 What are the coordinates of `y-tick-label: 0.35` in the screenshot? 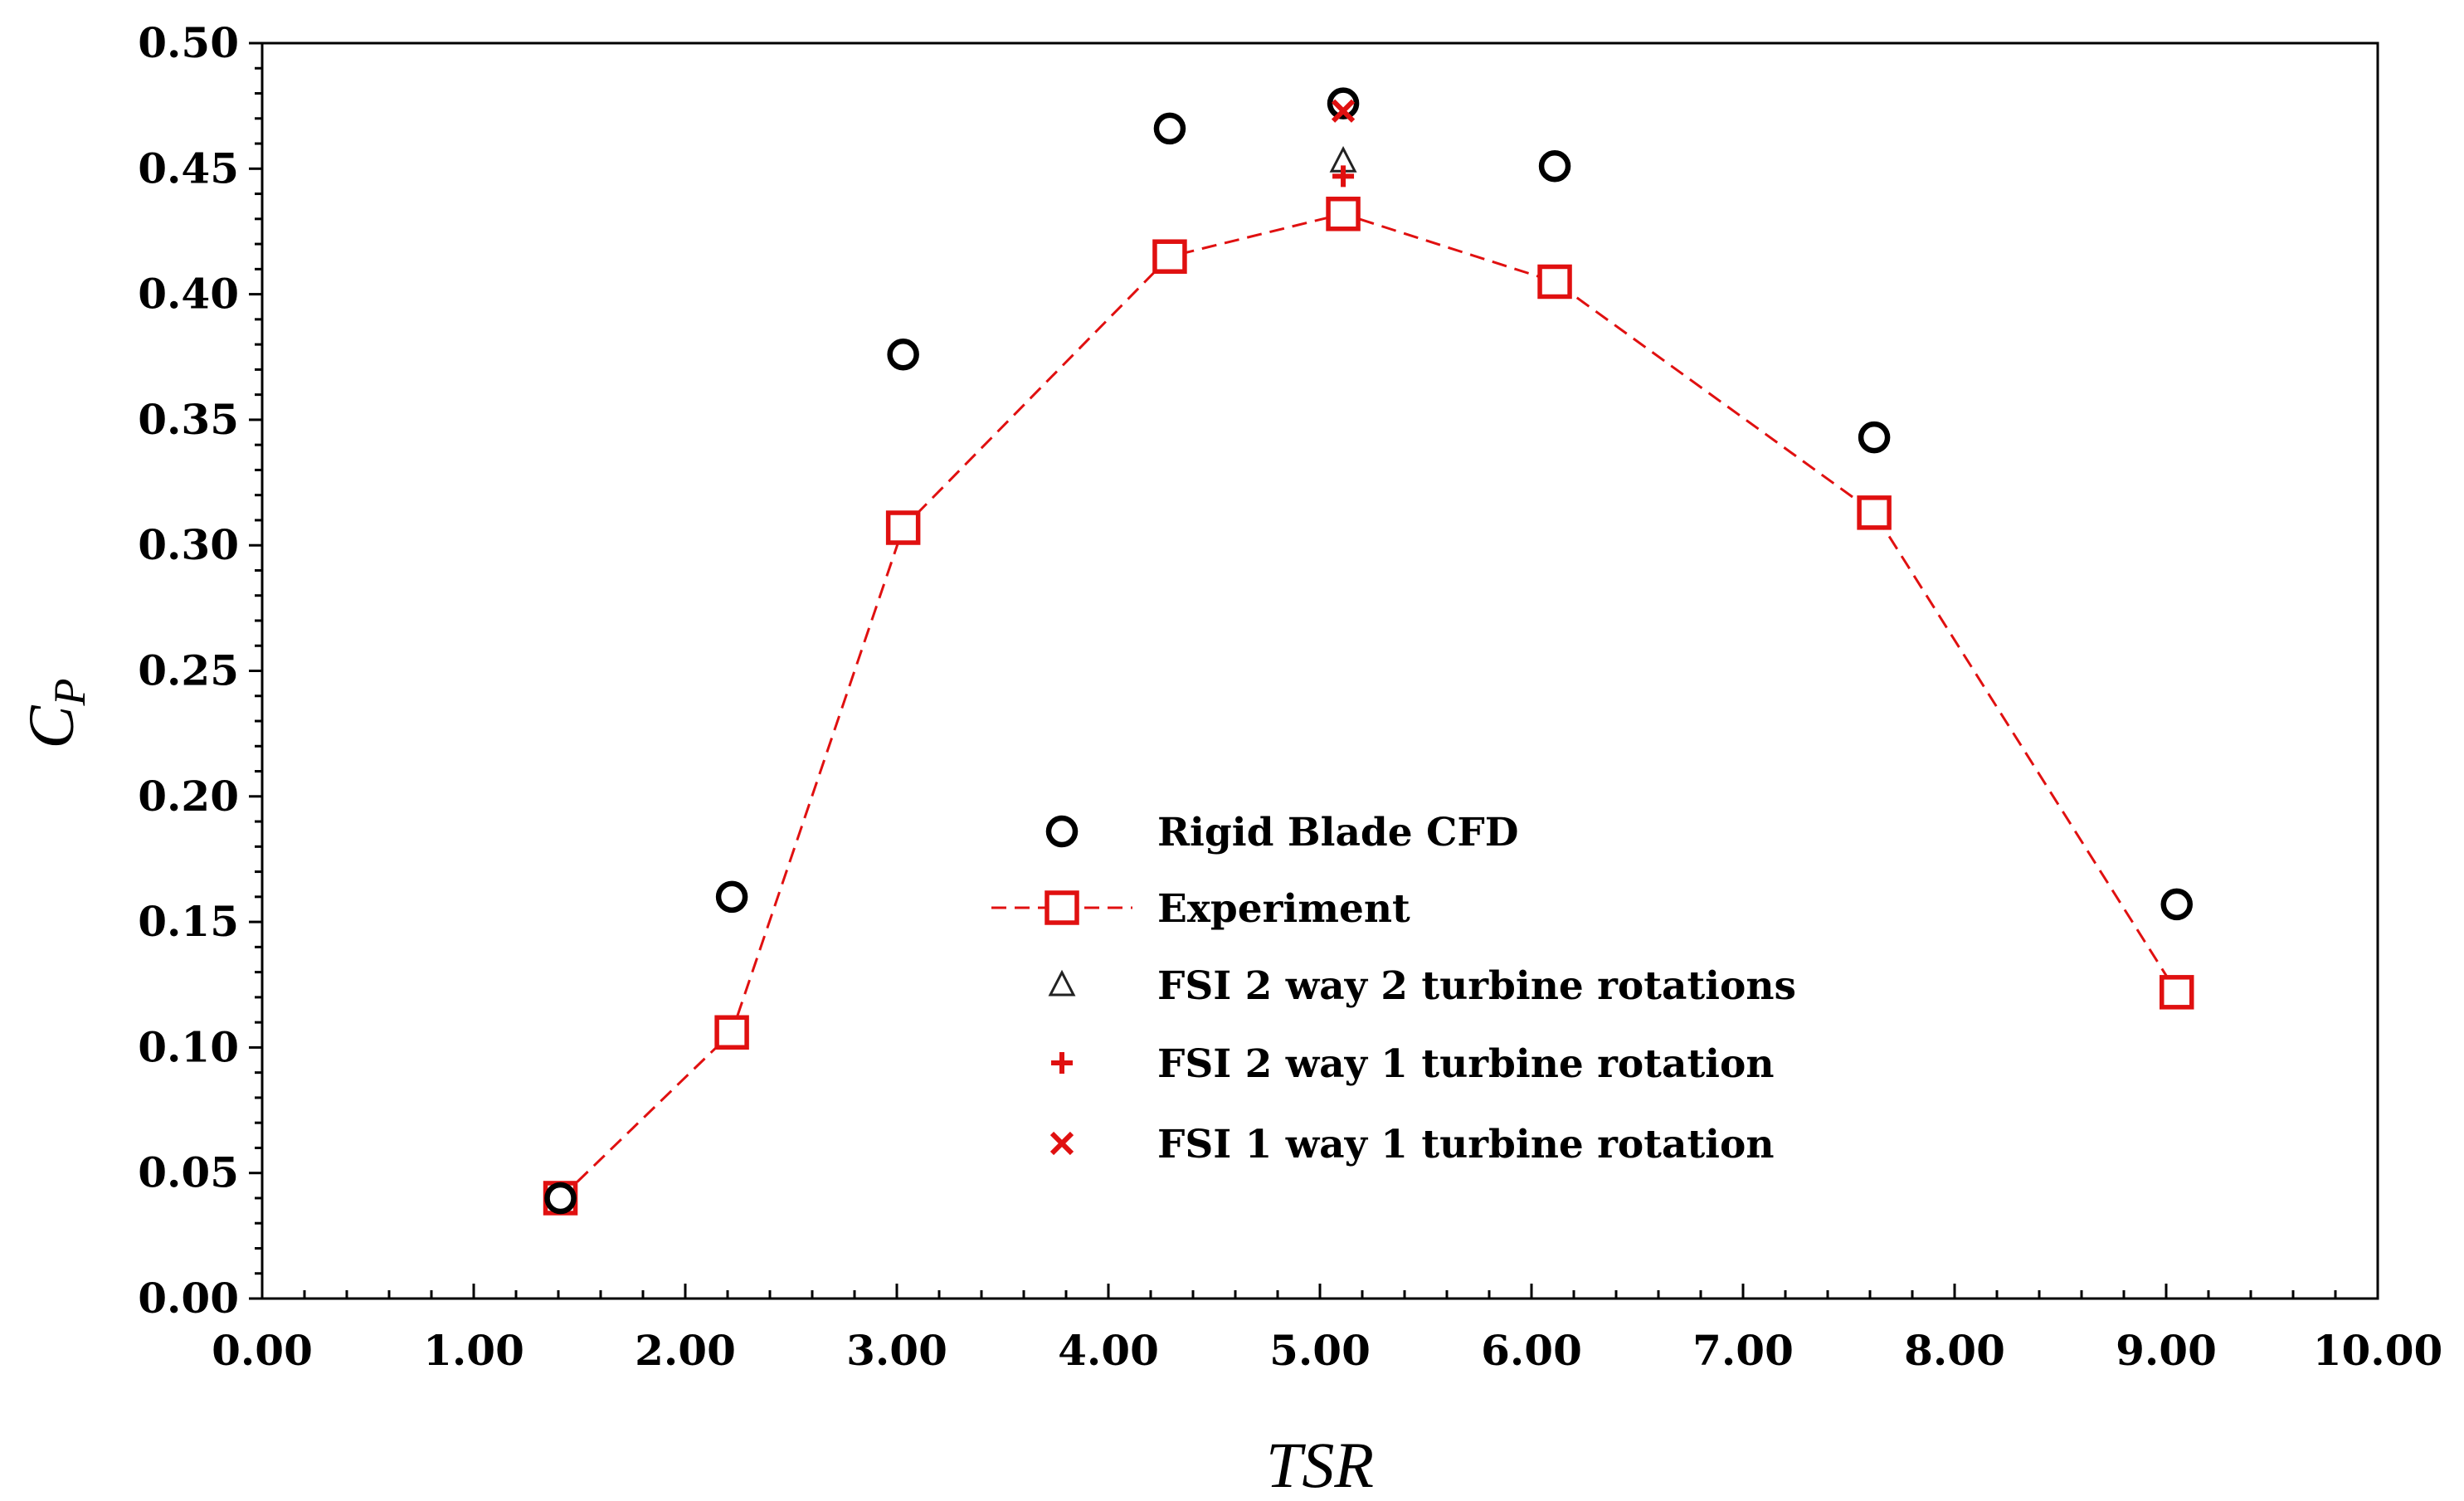 It's located at (188, 419).